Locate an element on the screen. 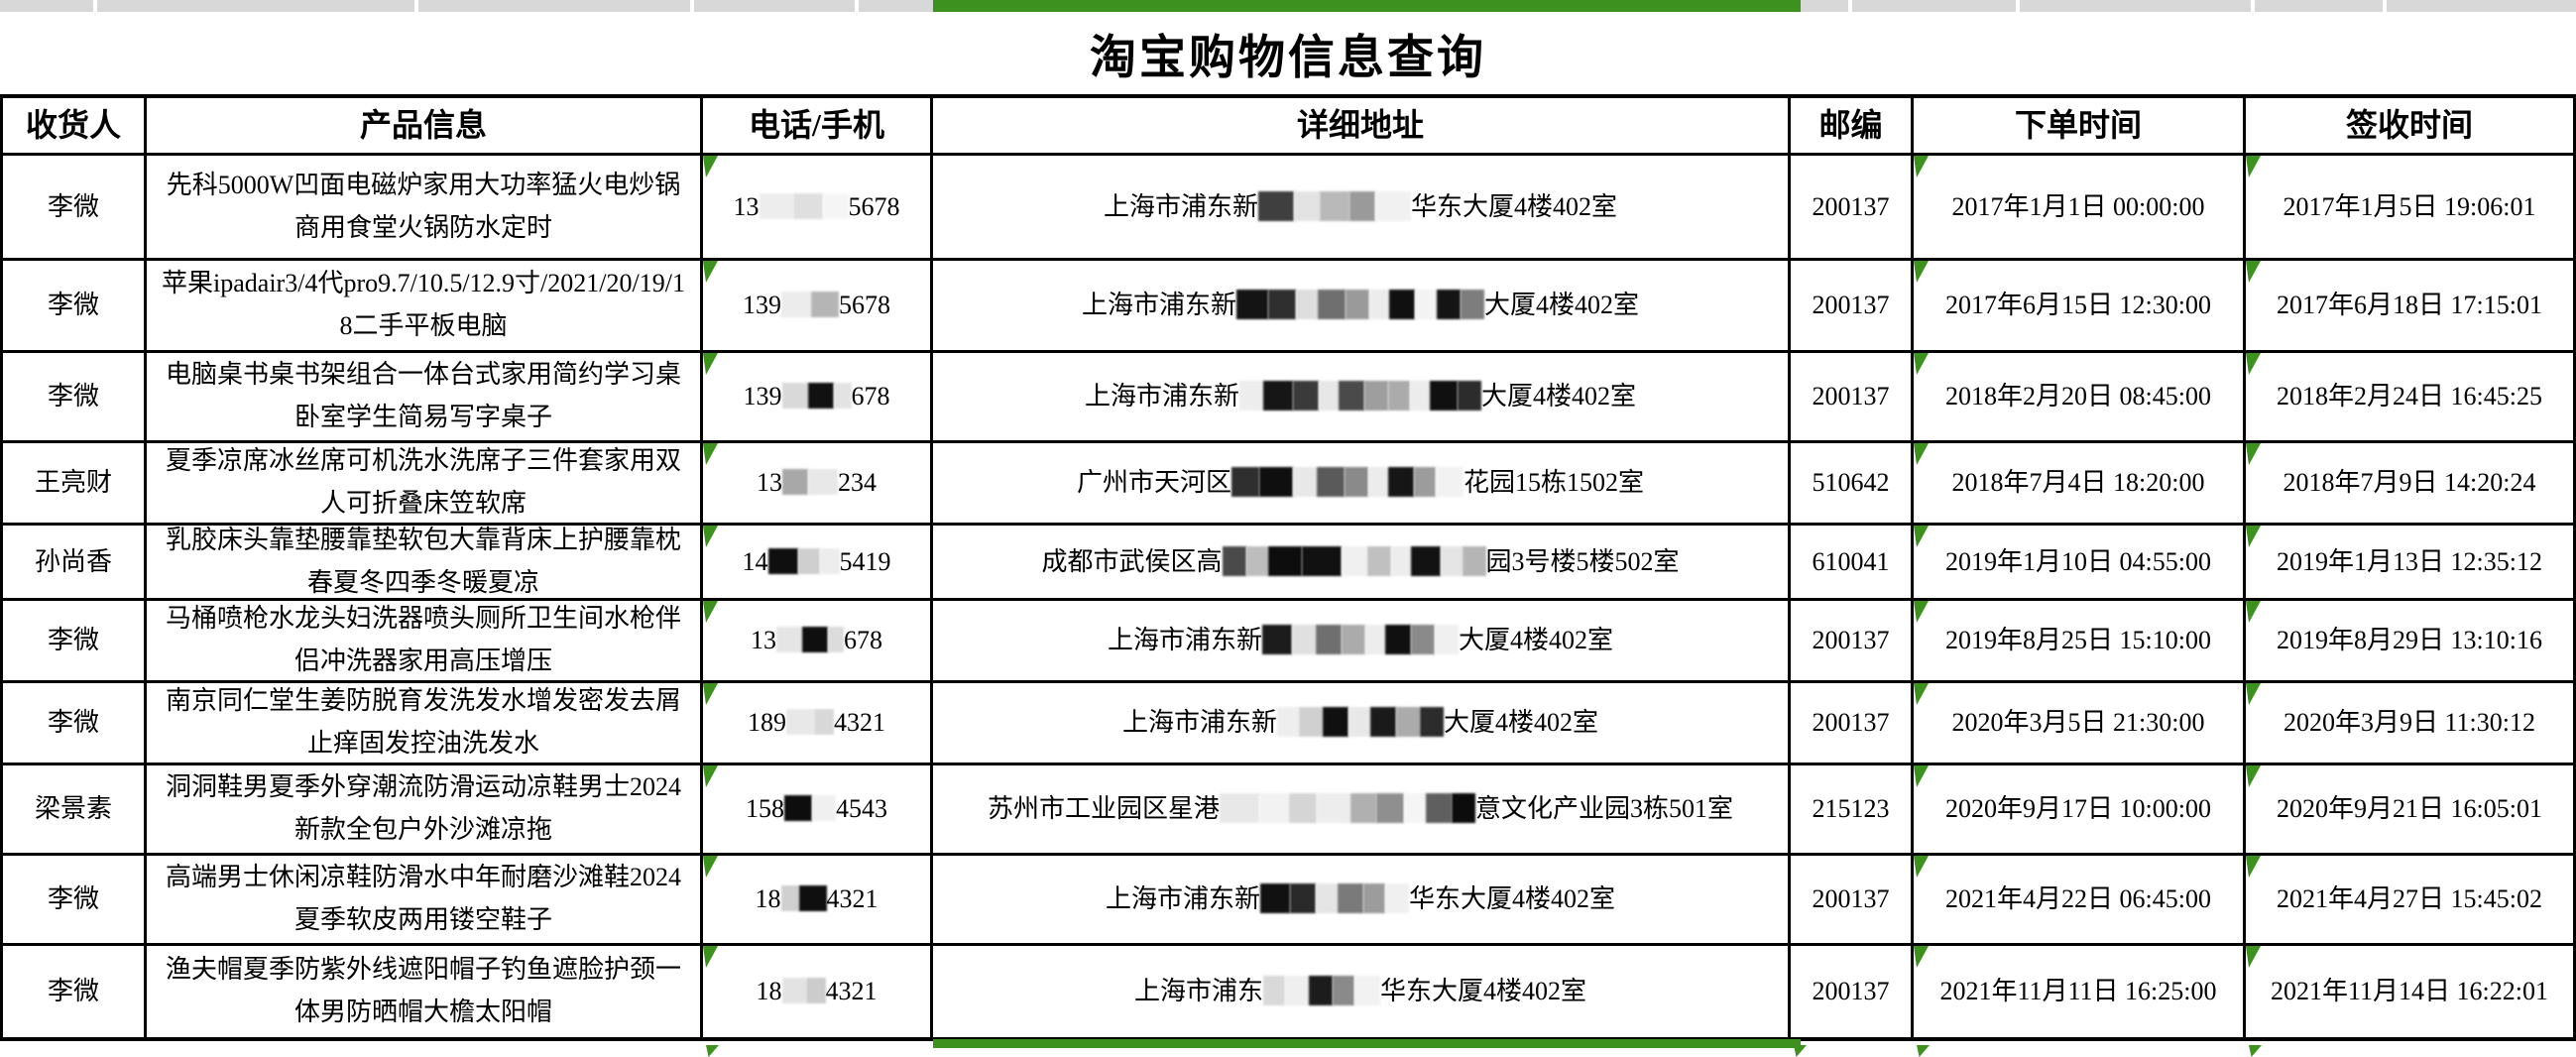 The width and height of the screenshot is (2576, 1057). address-cell: 上海市浦东 华东大厦4楼402室 is located at coordinates (1362, 993).